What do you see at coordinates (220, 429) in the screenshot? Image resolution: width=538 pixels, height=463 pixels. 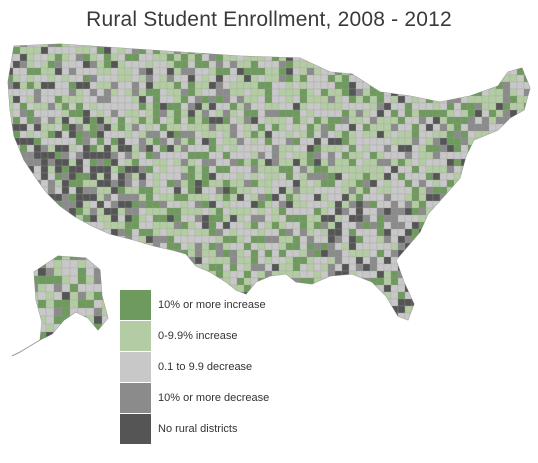 I see `legend-item-no-rural: No rural districts` at bounding box center [220, 429].